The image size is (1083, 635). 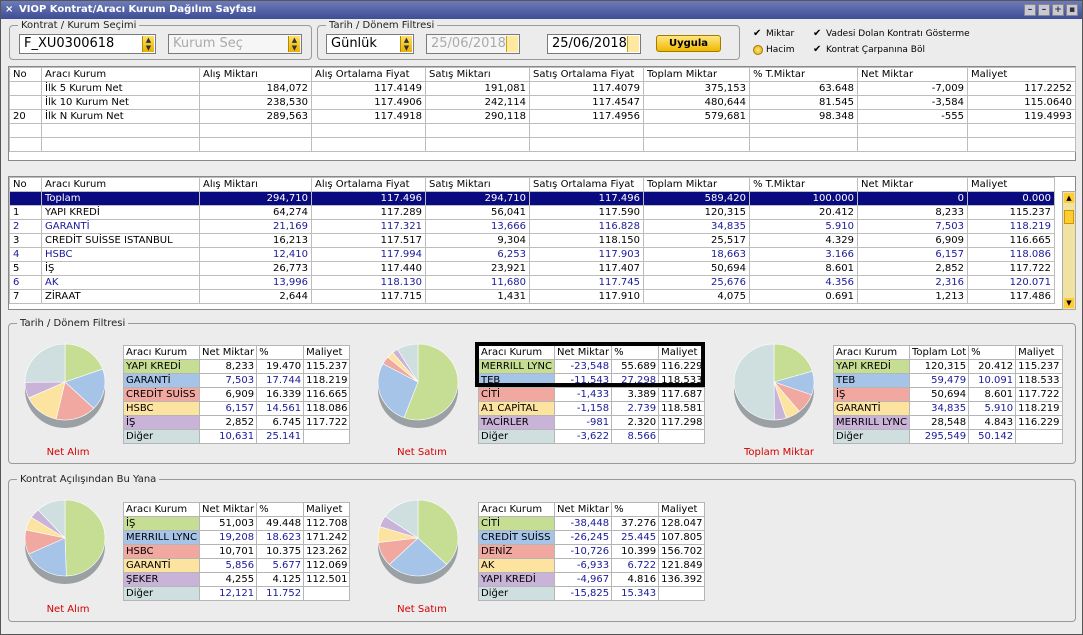 I want to click on mini-row: MERRILL LYNC -23,548 55.689 116.229, so click(x=592, y=366).